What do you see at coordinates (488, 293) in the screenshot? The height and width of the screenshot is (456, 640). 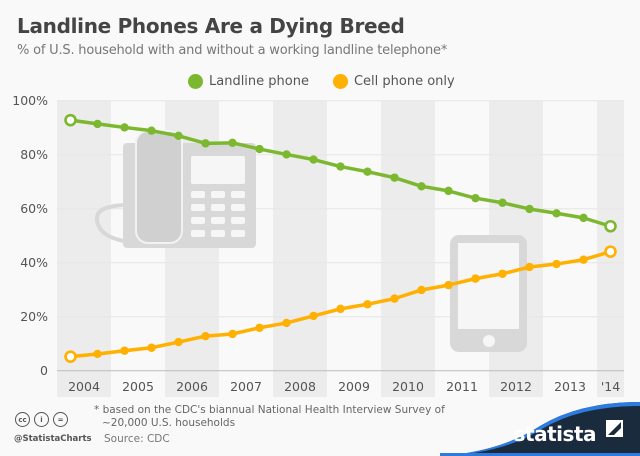 I see `smartphone-icon` at bounding box center [488, 293].